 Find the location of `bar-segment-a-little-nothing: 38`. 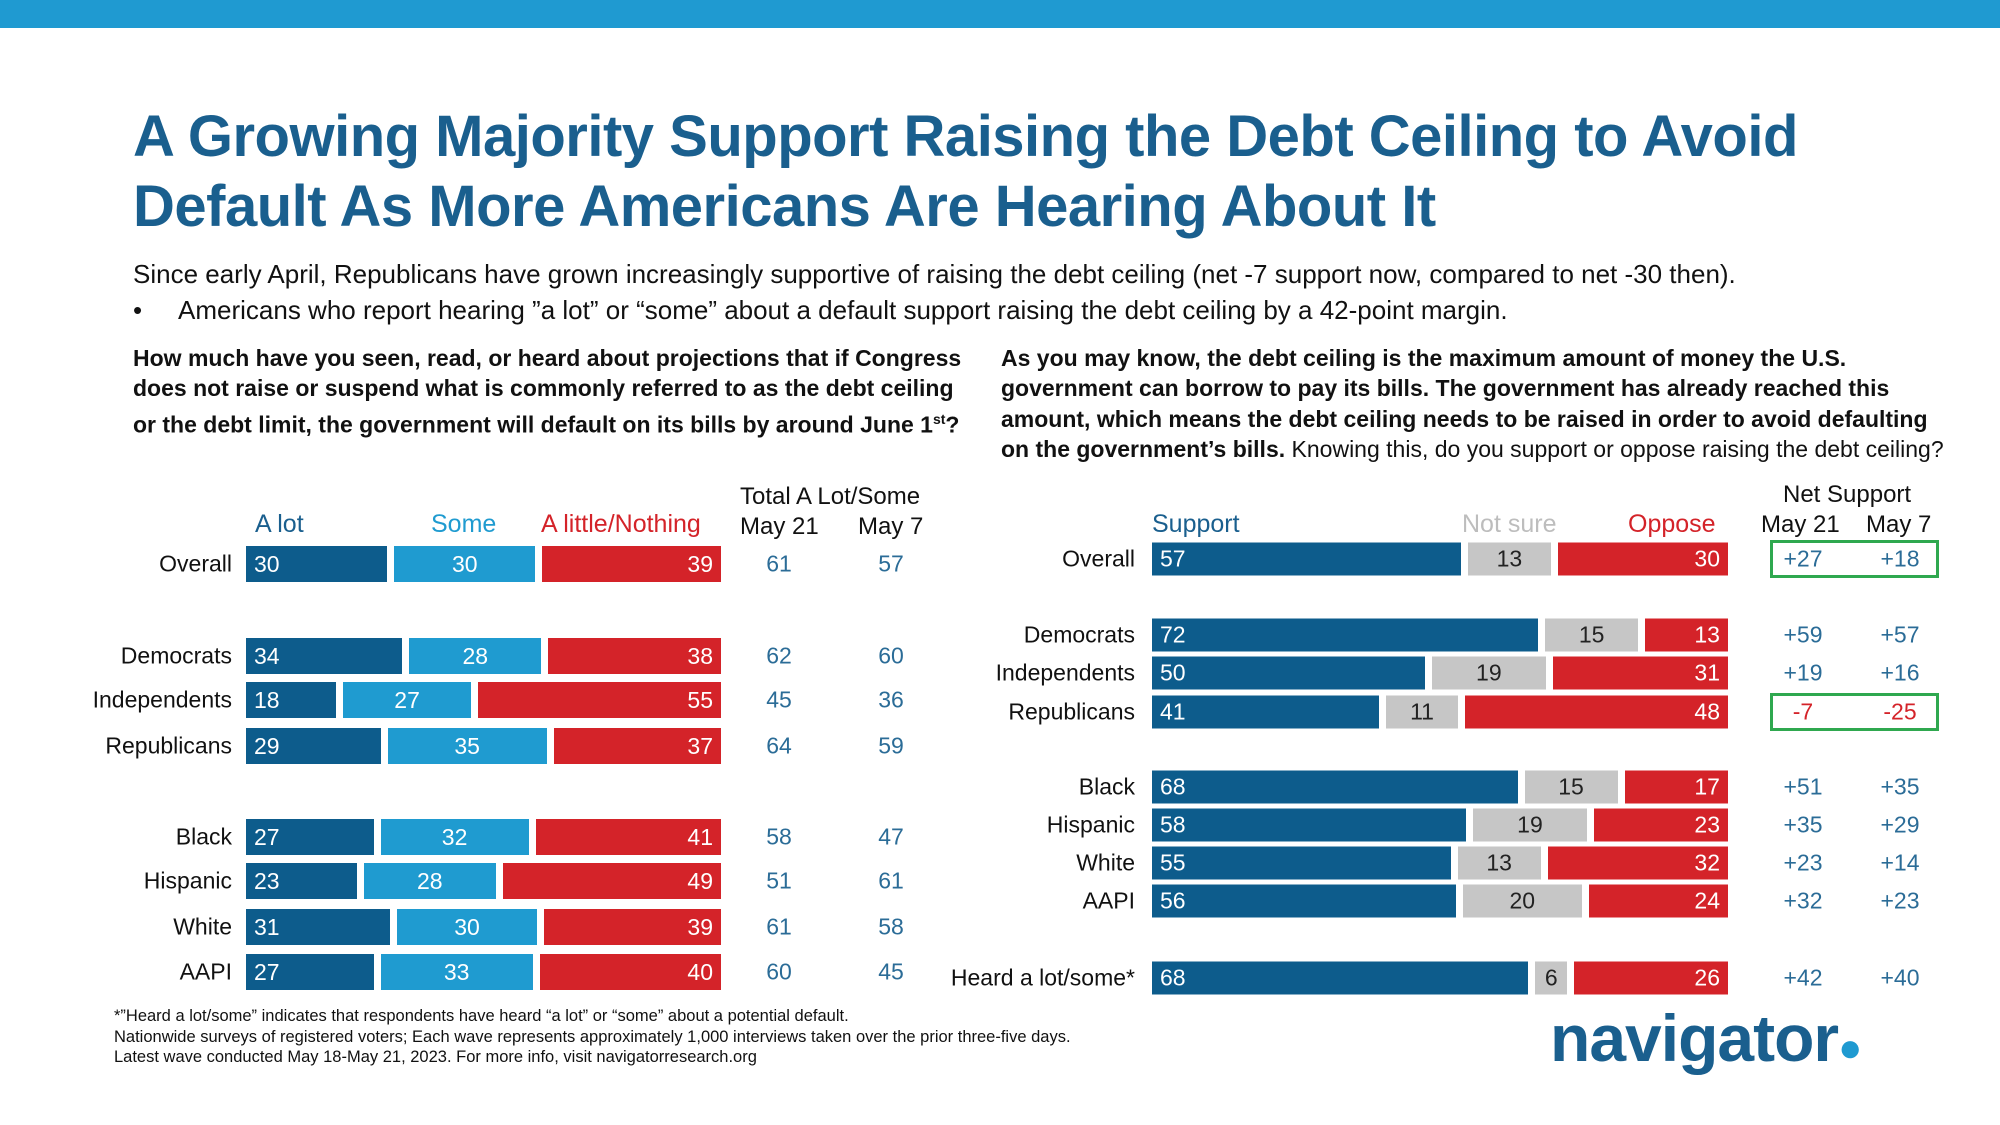

bar-segment-a-little-nothing: 38 is located at coordinates (634, 656).